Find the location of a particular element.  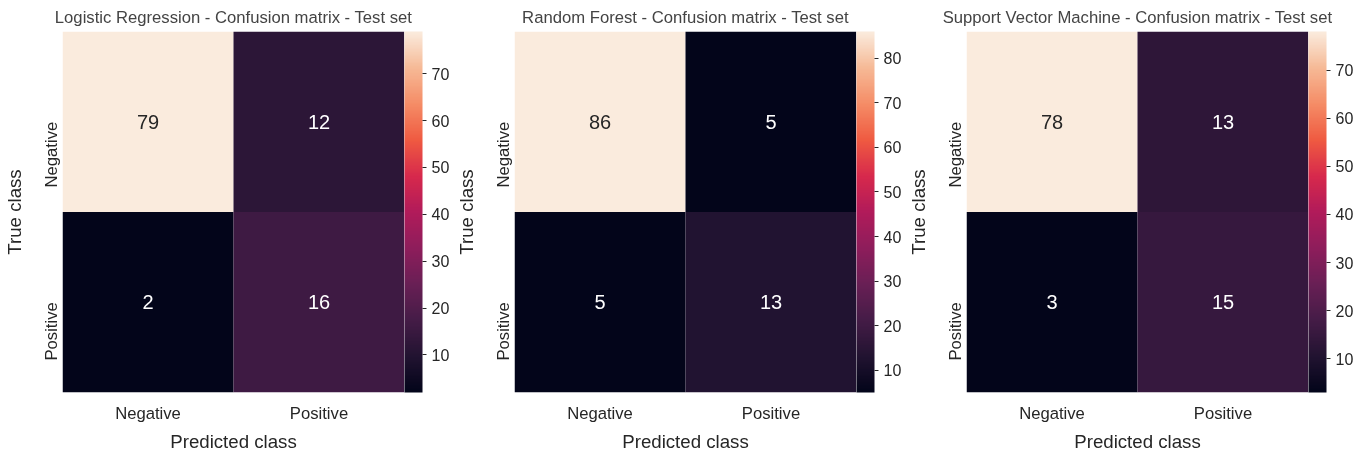

color-bar-label: 80 is located at coordinates (892, 59).